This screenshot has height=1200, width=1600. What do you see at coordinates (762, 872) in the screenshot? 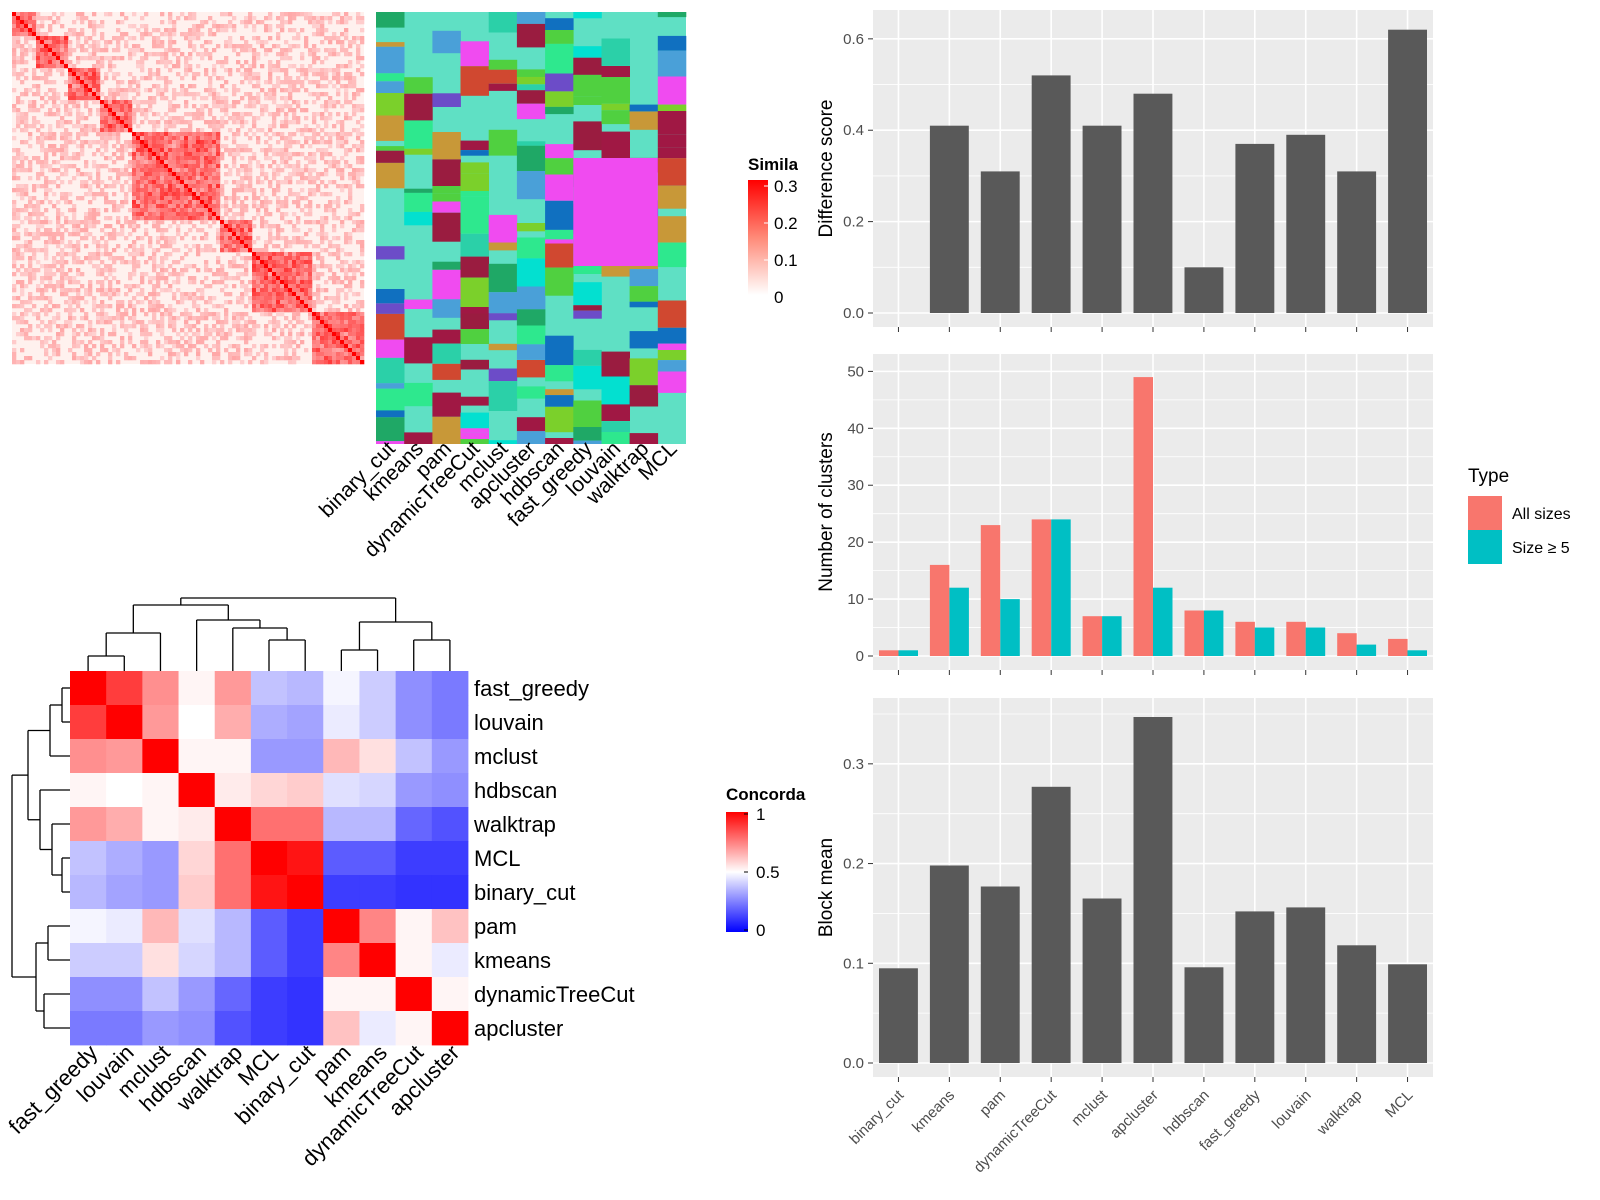
I see `concordance-legend-ticks: 10.50` at bounding box center [762, 872].